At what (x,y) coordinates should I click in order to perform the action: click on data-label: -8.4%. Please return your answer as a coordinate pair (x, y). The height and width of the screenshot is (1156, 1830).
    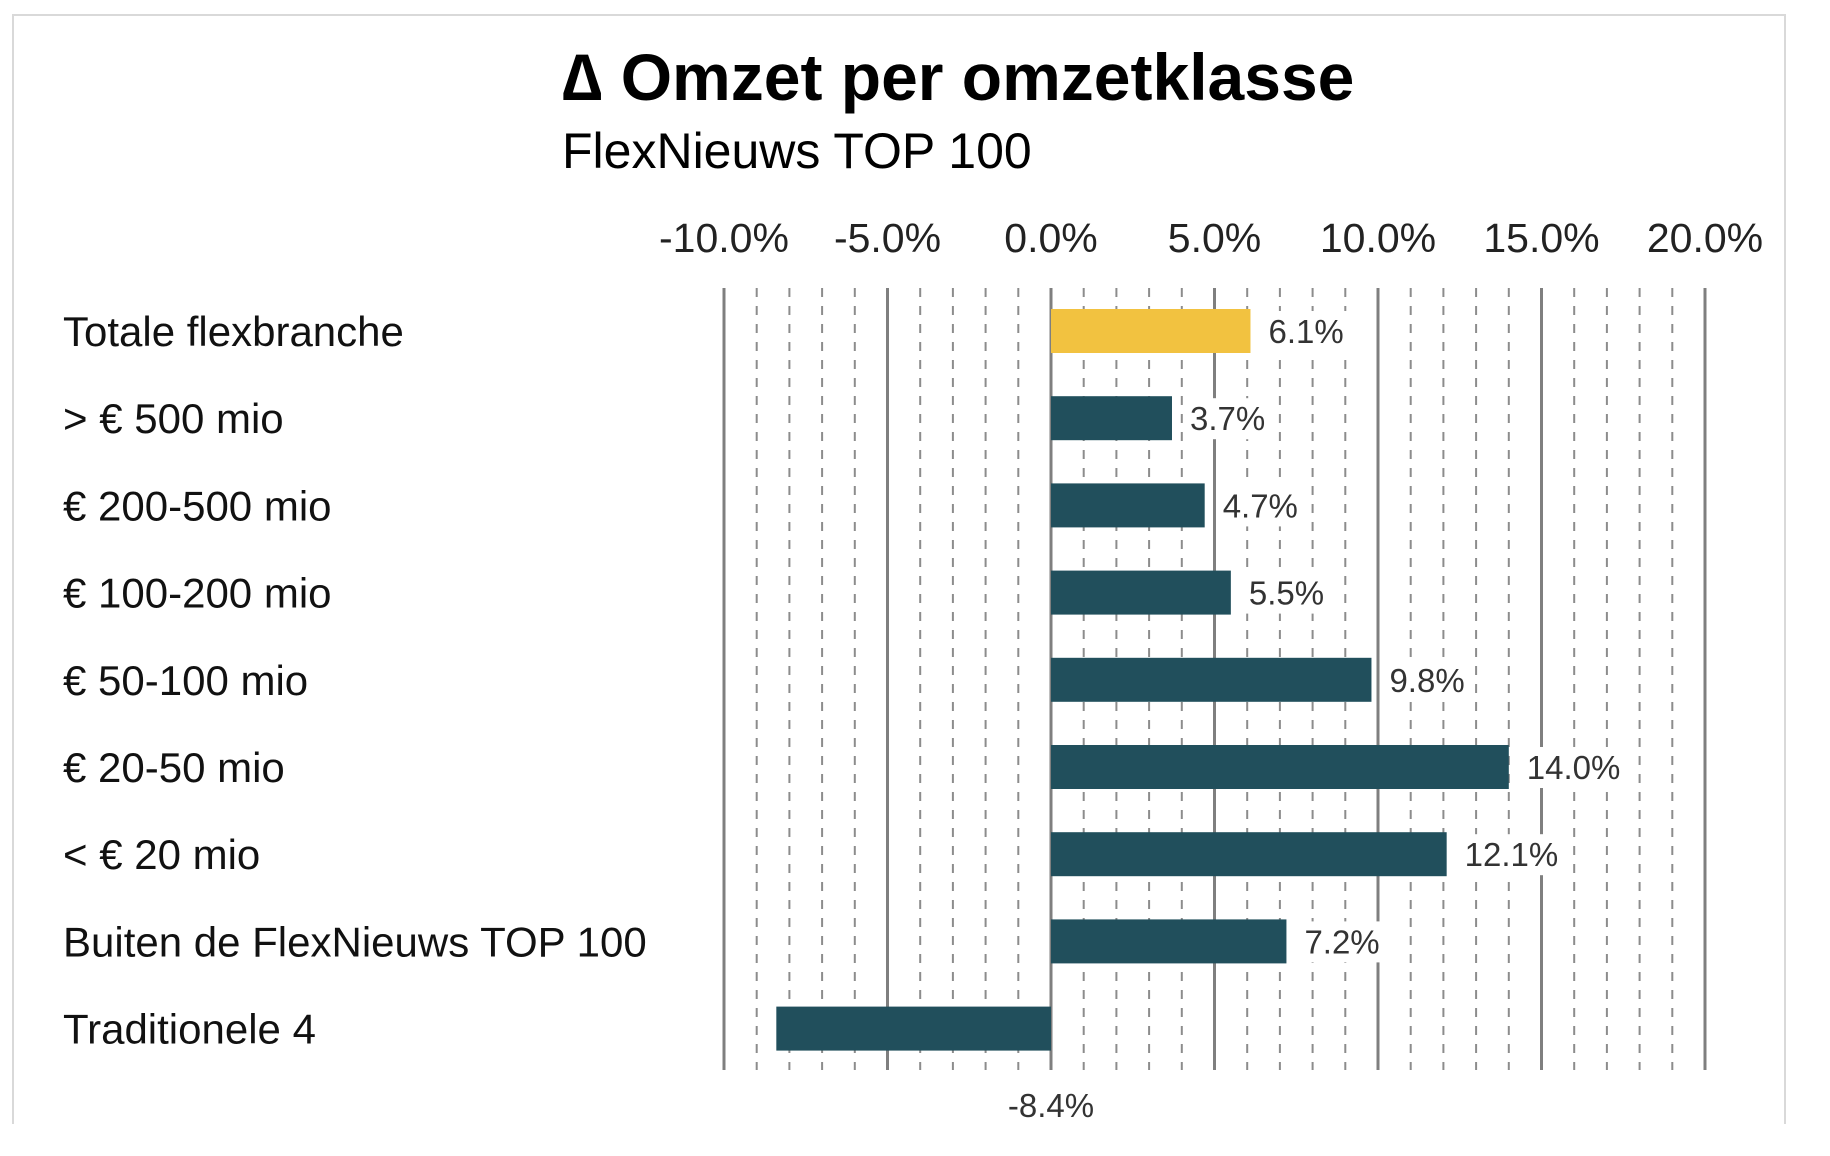
    Looking at the image, I should click on (1051, 1105).